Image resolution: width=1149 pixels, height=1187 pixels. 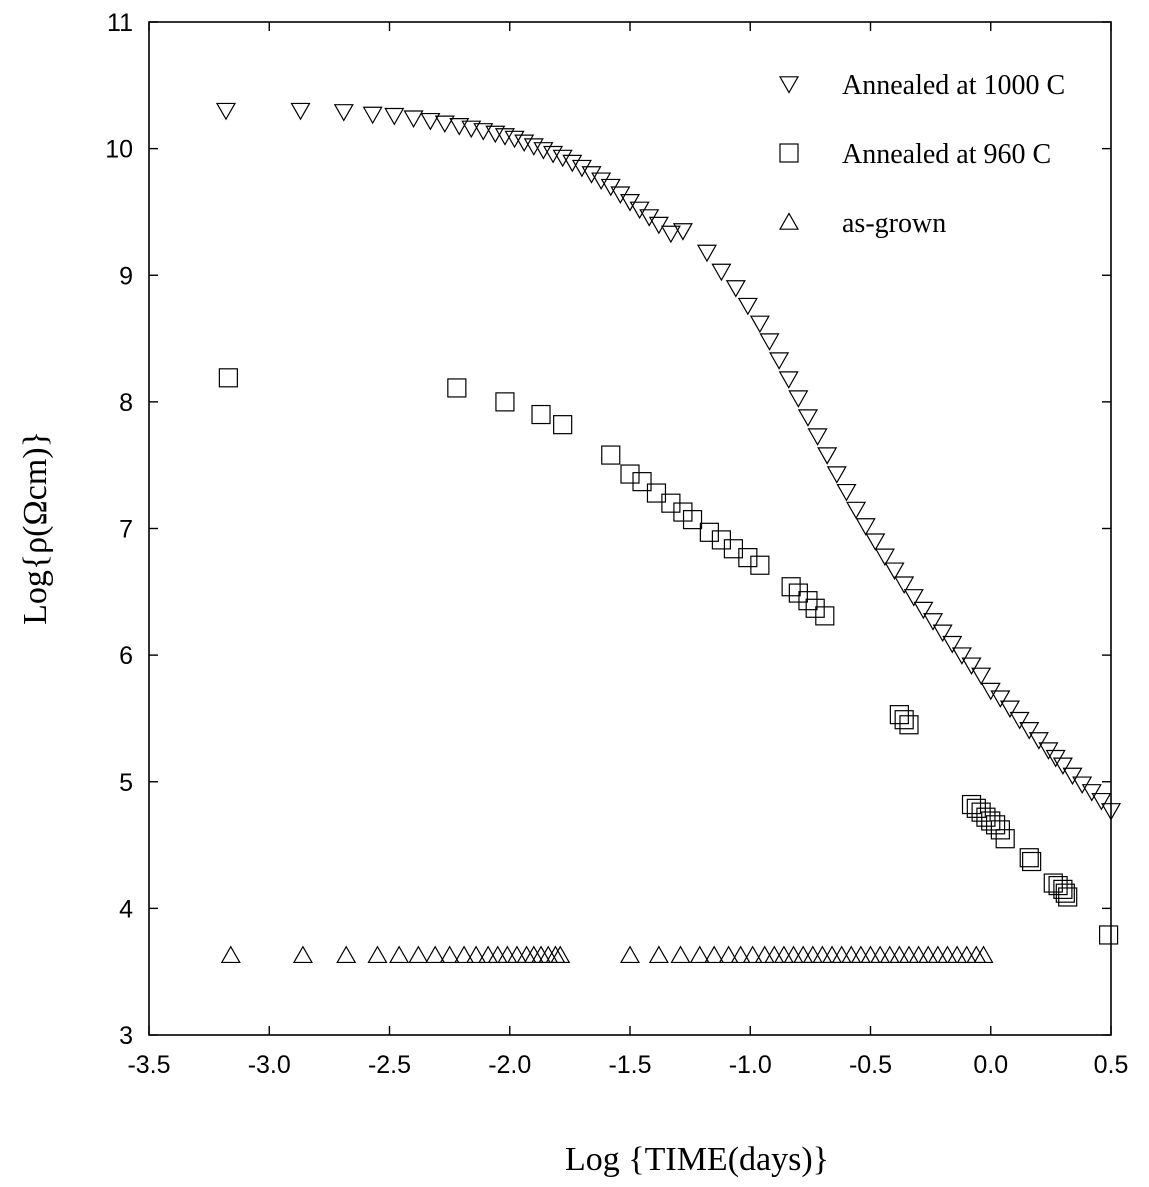 I want to click on legend-label: Annealed at 960 C, so click(x=946, y=154).